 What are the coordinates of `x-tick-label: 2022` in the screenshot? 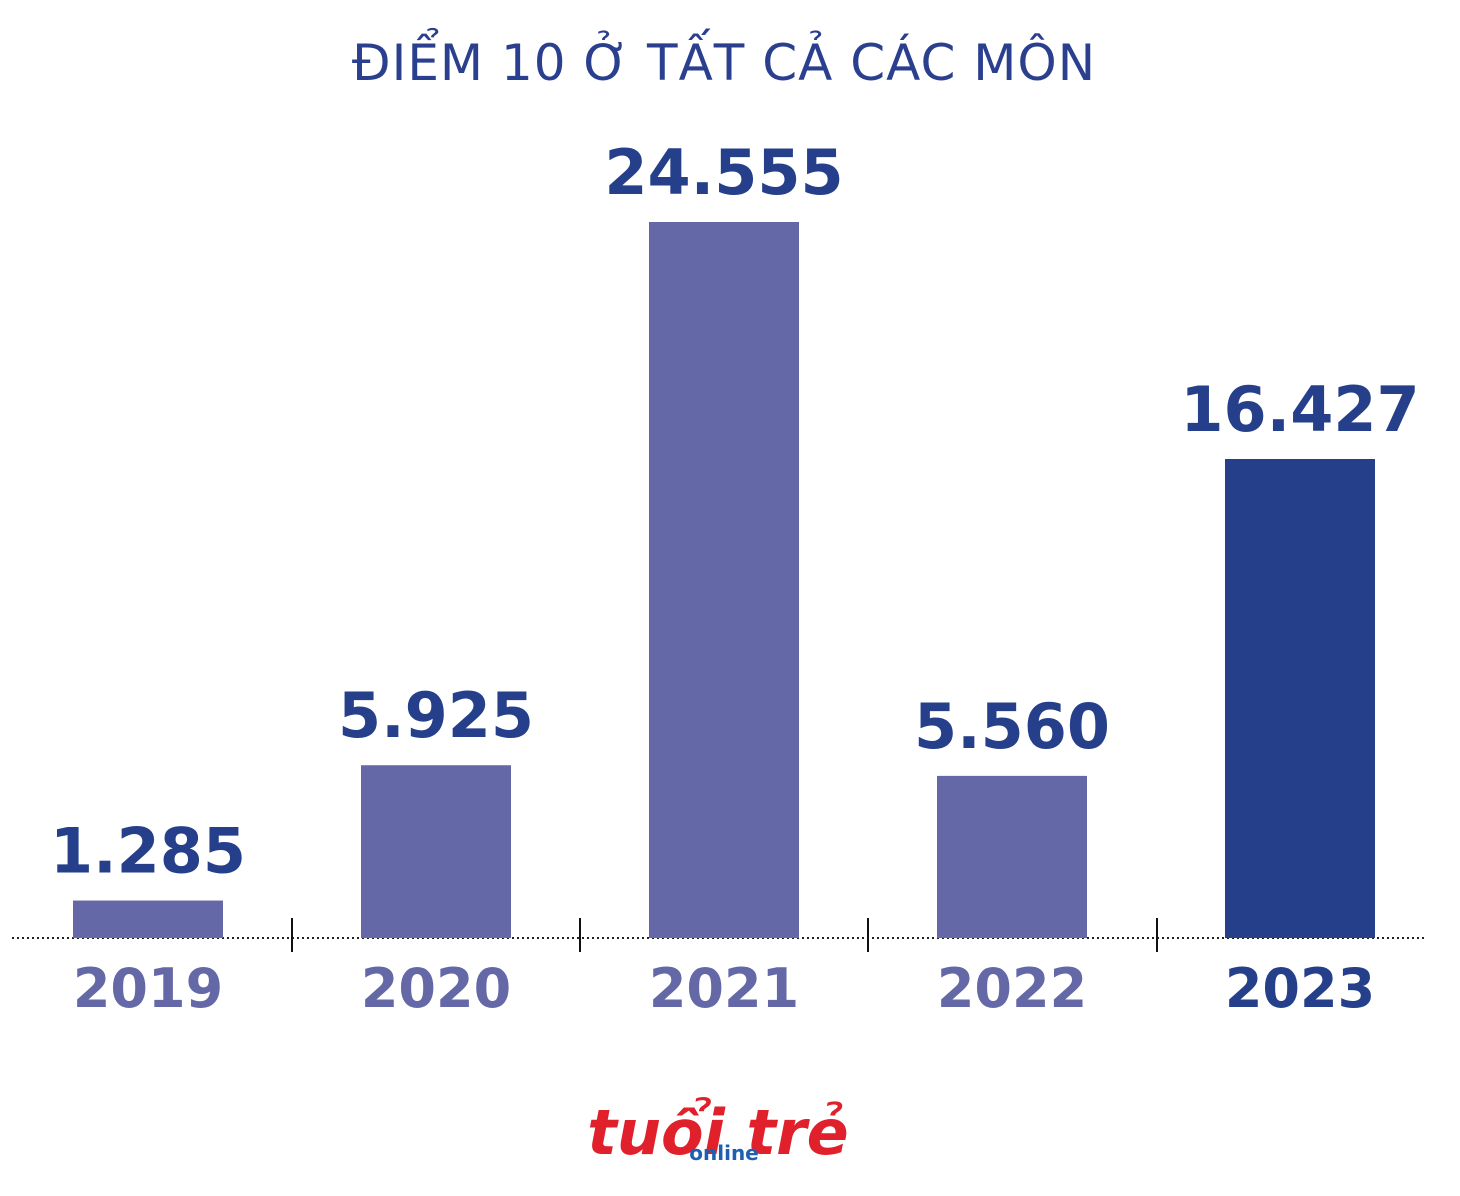 It's located at (1012, 988).